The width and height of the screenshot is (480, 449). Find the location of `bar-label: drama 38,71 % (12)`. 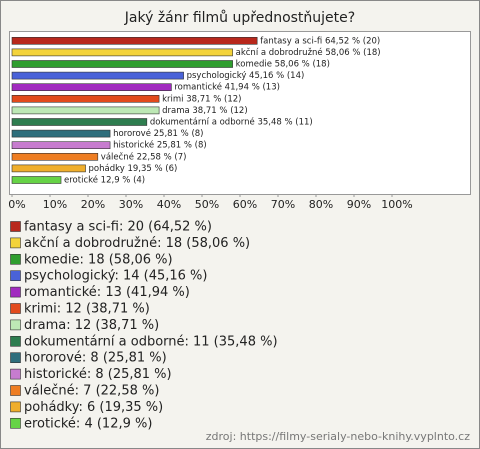

bar-label: drama 38,71 % (12) is located at coordinates (205, 111).